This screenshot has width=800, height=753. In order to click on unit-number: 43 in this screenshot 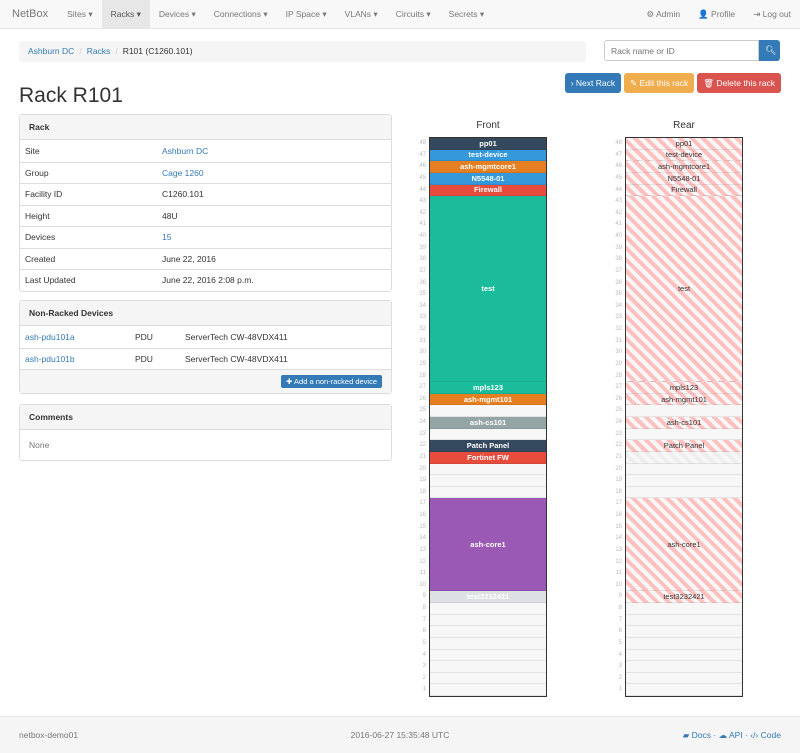, I will do `click(618, 201)`.